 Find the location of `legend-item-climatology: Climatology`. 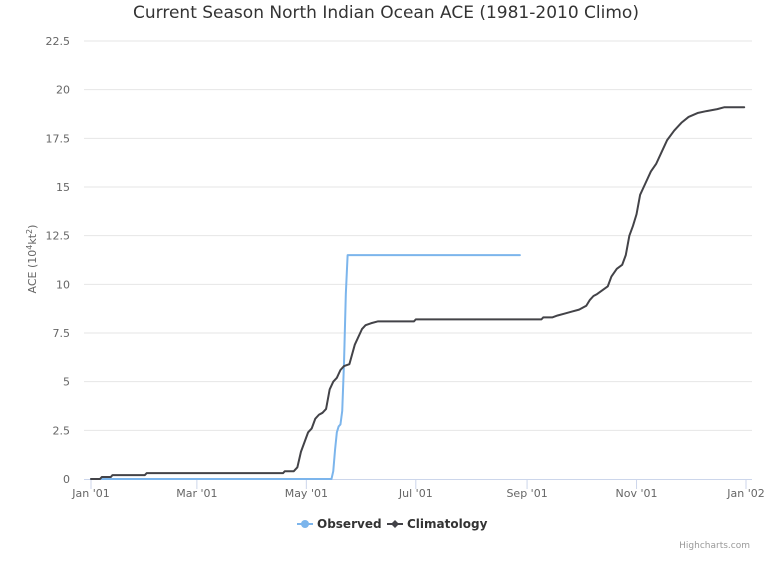

legend-item-climatology: Climatology is located at coordinates (437, 524).